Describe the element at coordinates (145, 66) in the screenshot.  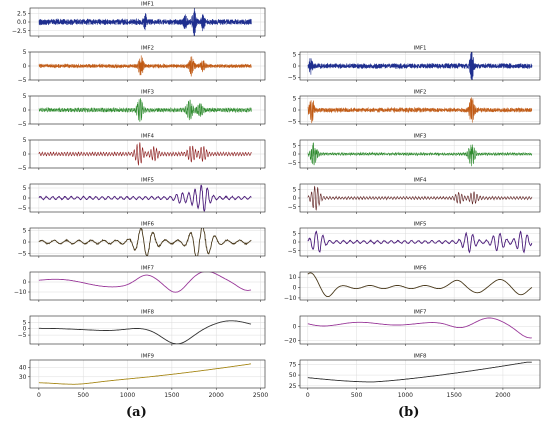
I see `series-line-imf2` at that location.